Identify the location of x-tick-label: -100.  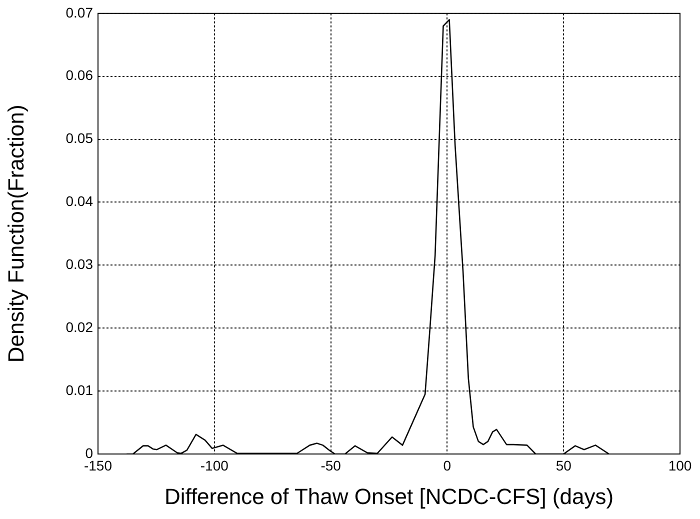
(214, 465).